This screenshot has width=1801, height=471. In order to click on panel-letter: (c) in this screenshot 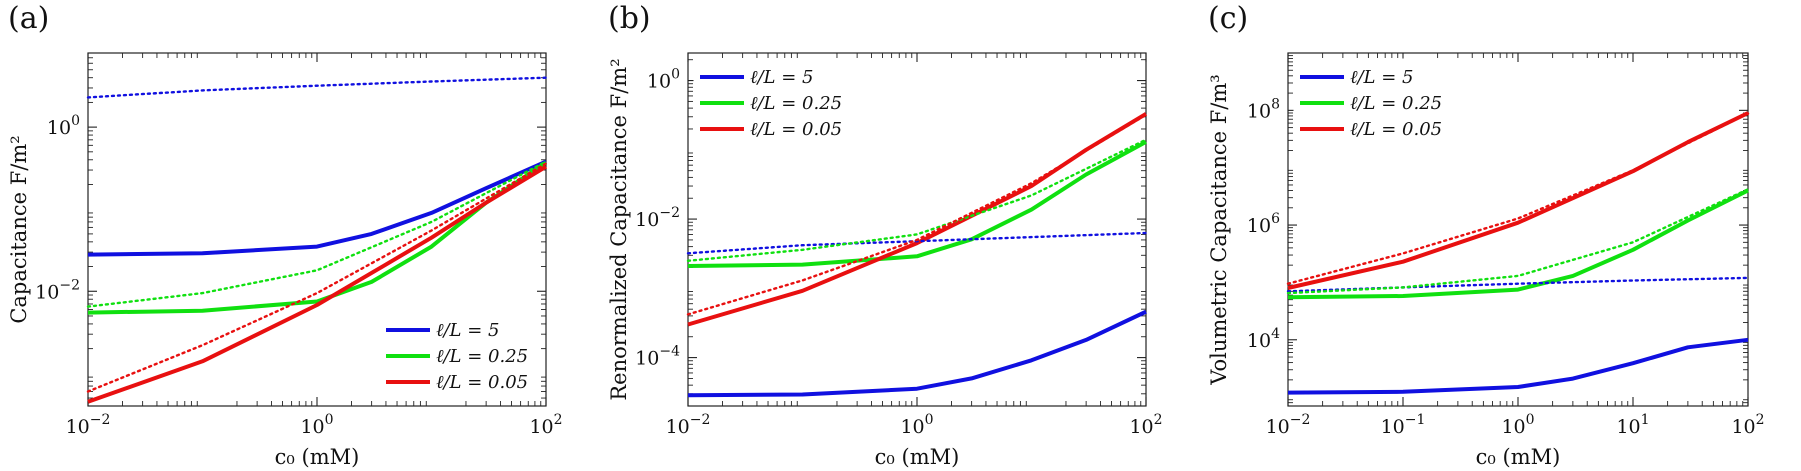, I will do `click(1228, 18)`.